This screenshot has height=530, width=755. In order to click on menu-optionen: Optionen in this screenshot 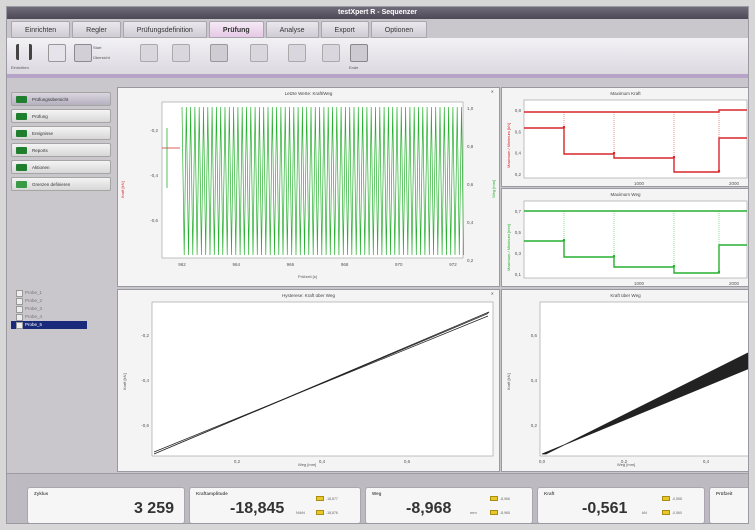, I will do `click(399, 29)`.